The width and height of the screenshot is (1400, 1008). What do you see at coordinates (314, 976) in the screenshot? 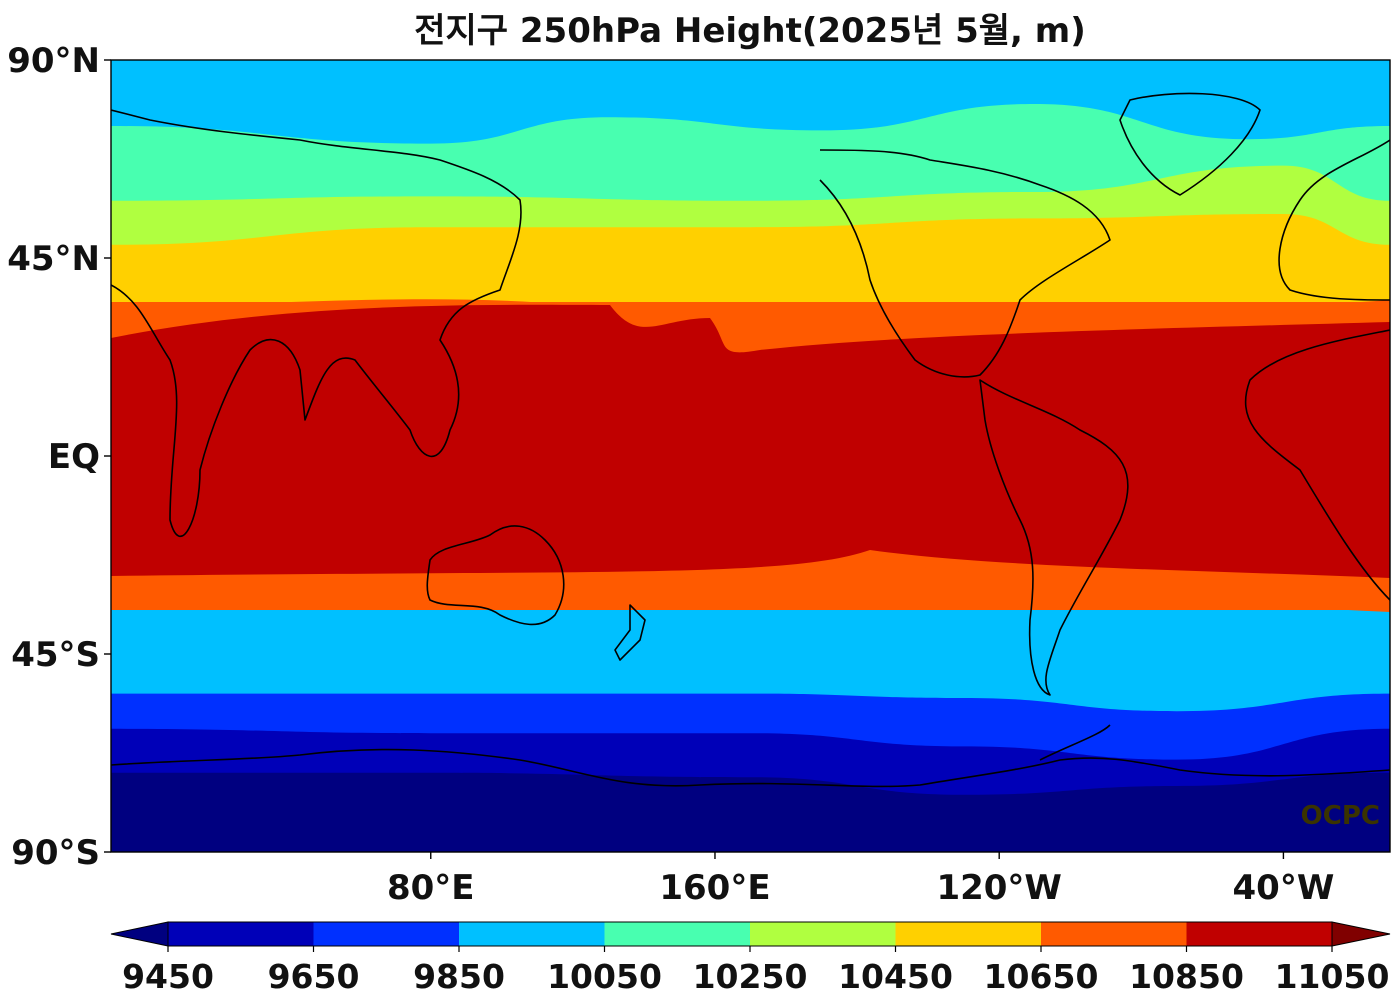
I see `colorbar-tick-label: 9650` at bounding box center [314, 976].